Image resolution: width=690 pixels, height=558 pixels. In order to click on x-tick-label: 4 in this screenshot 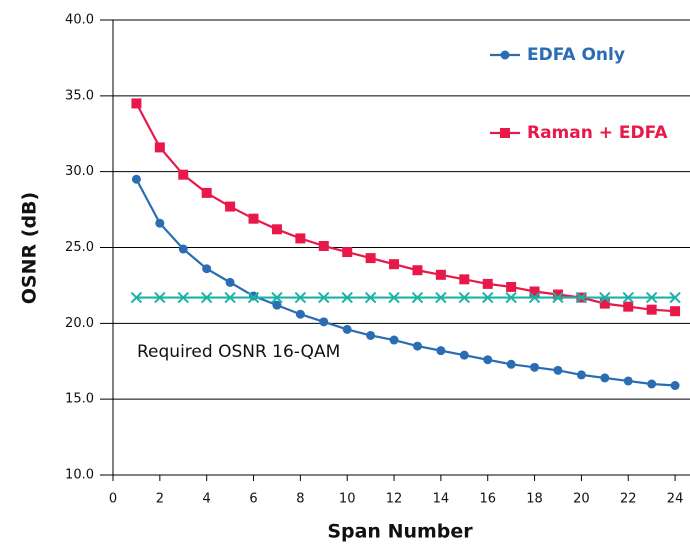, I will do `click(207, 499)`.